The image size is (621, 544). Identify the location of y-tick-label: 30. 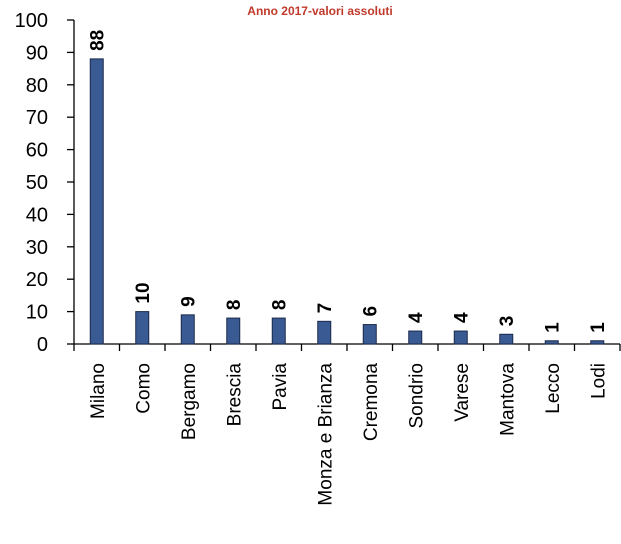
(37, 248).